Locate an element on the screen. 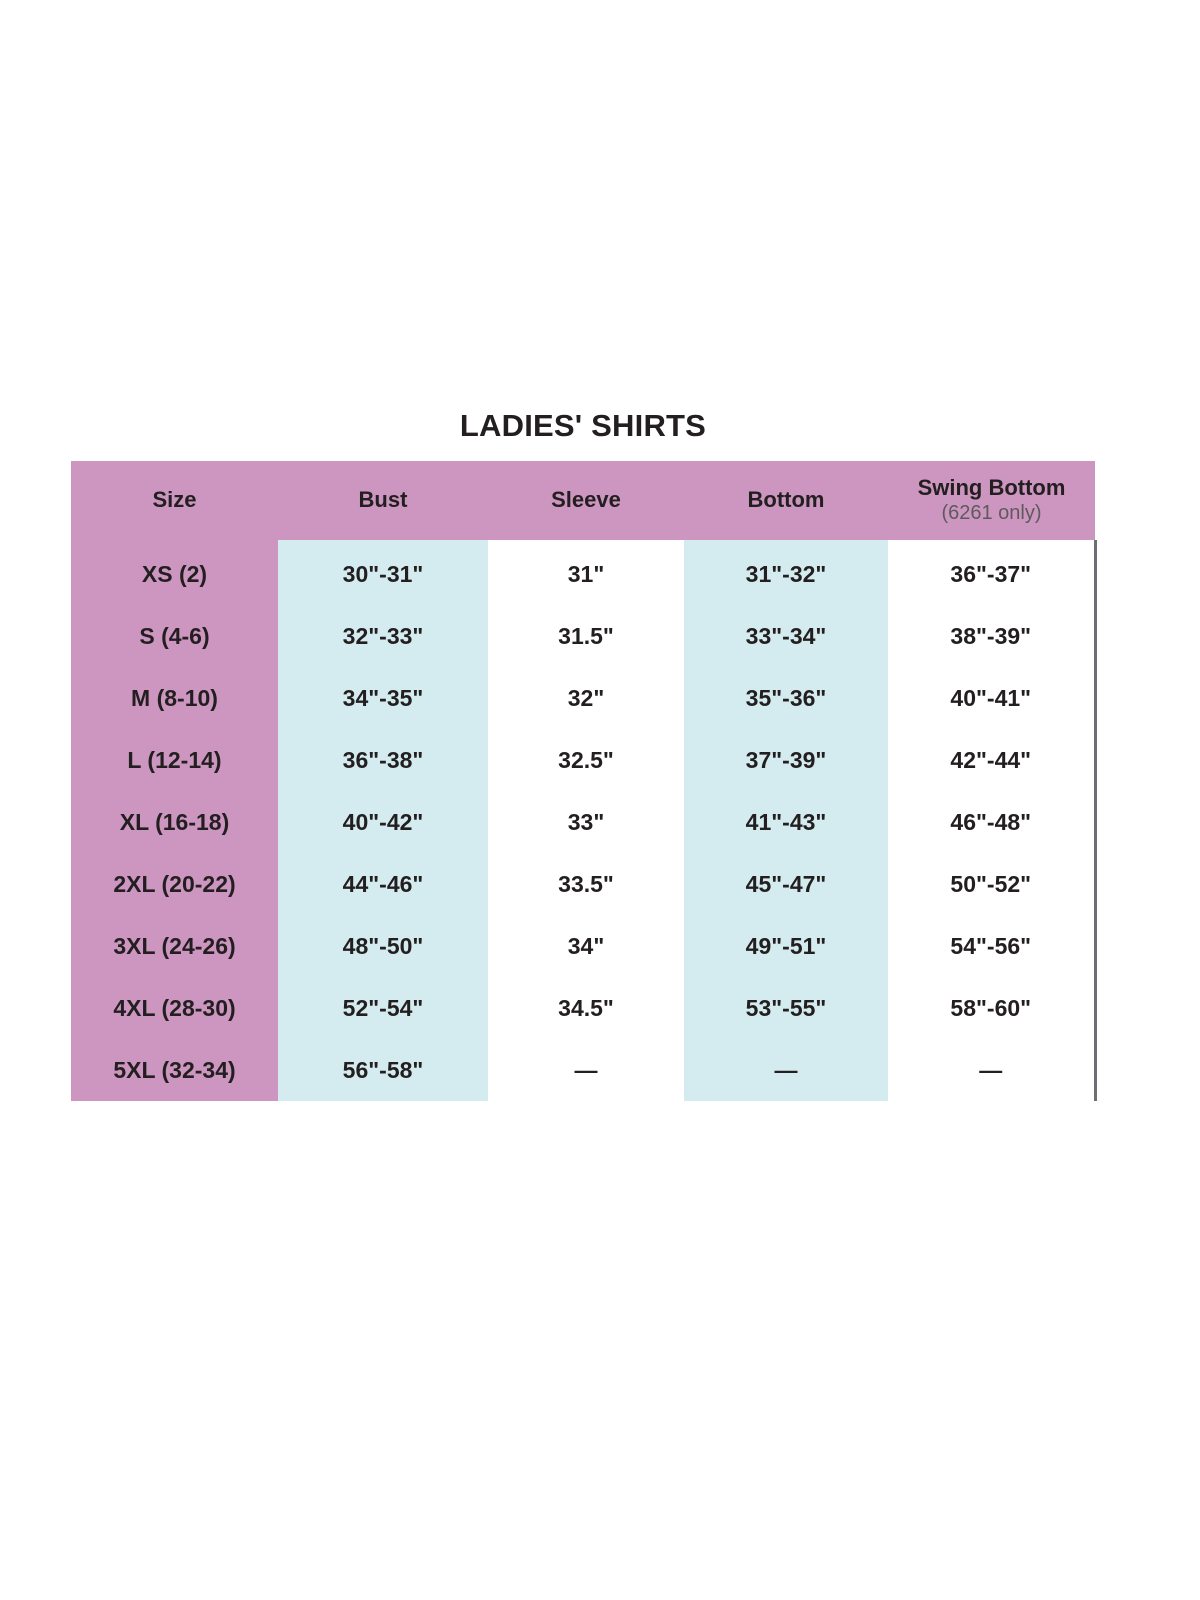 The width and height of the screenshot is (1200, 1600). cell-bottom: 37"-39" is located at coordinates (786, 760).